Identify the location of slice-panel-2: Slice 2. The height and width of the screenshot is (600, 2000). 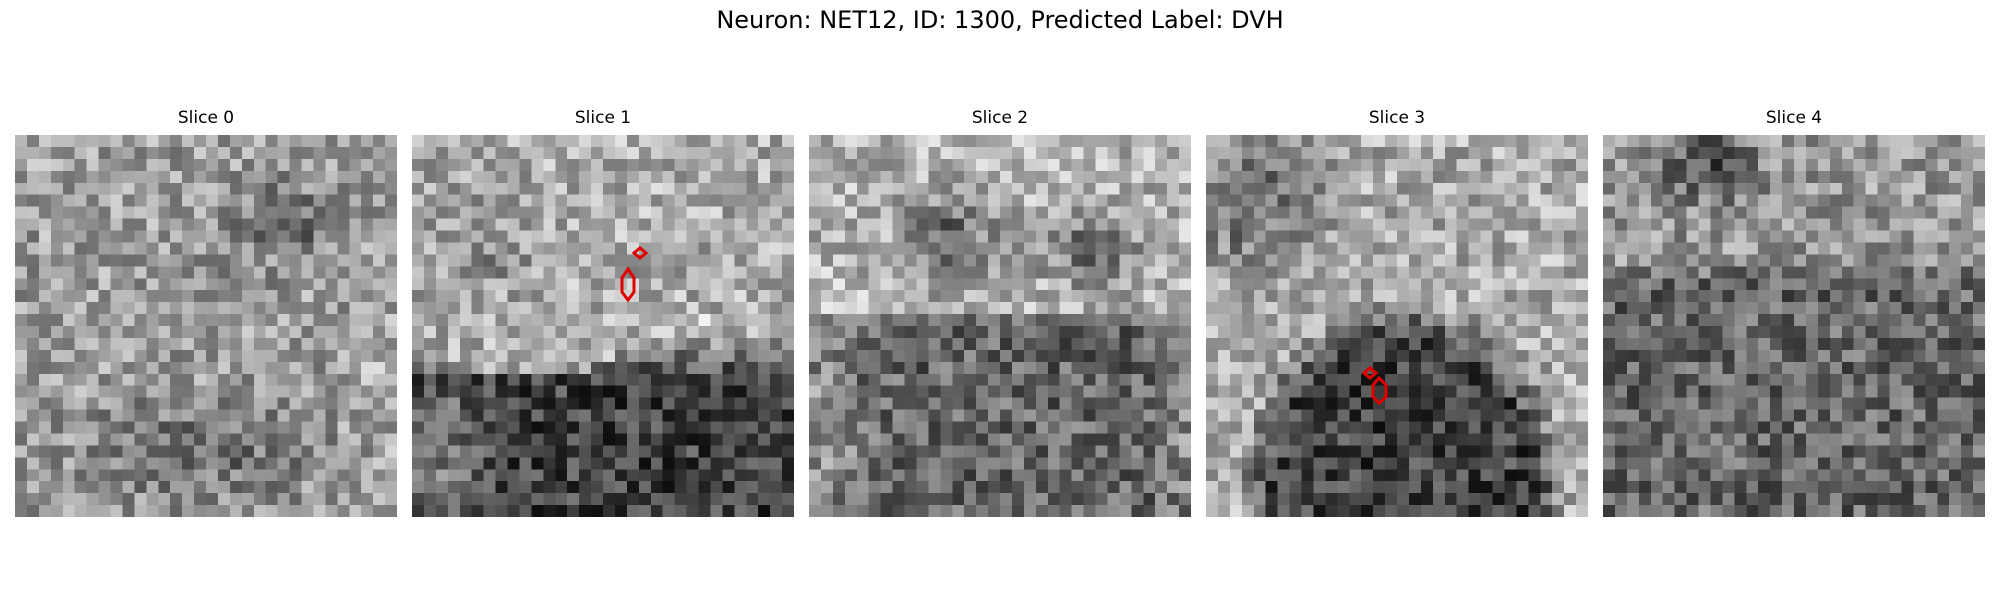
(1000, 310).